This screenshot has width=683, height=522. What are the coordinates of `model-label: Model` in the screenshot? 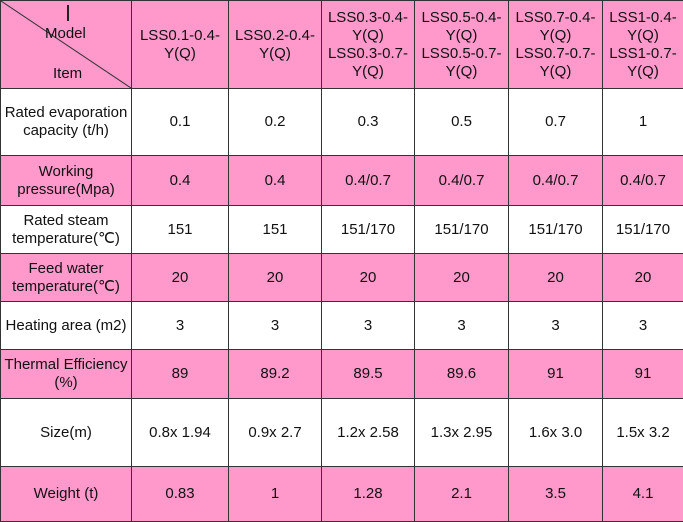 It's located at (65, 34).